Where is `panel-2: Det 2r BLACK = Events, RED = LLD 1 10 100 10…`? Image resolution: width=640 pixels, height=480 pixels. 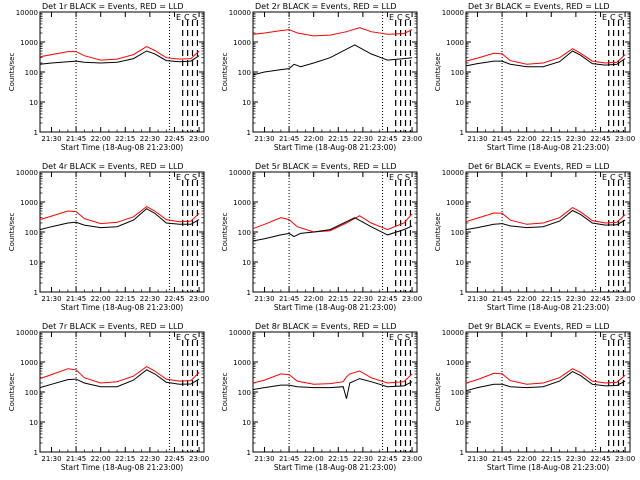 panel-2: Det 2r BLACK = Events, RED = LLD 1 10 100 10… is located at coordinates (321, 77).